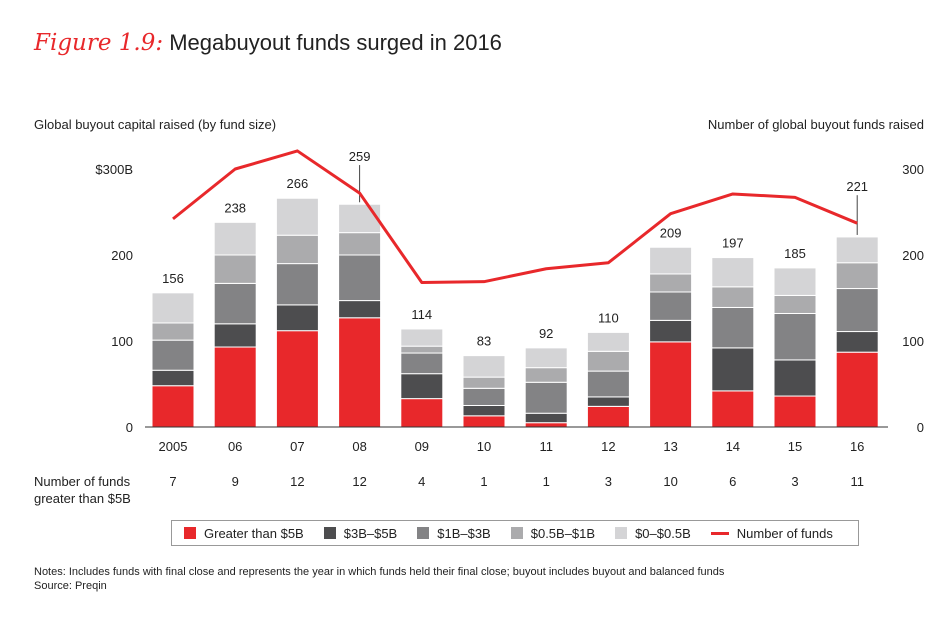 The width and height of the screenshot is (950, 624). I want to click on bar-total-label: 238, so click(235, 207).